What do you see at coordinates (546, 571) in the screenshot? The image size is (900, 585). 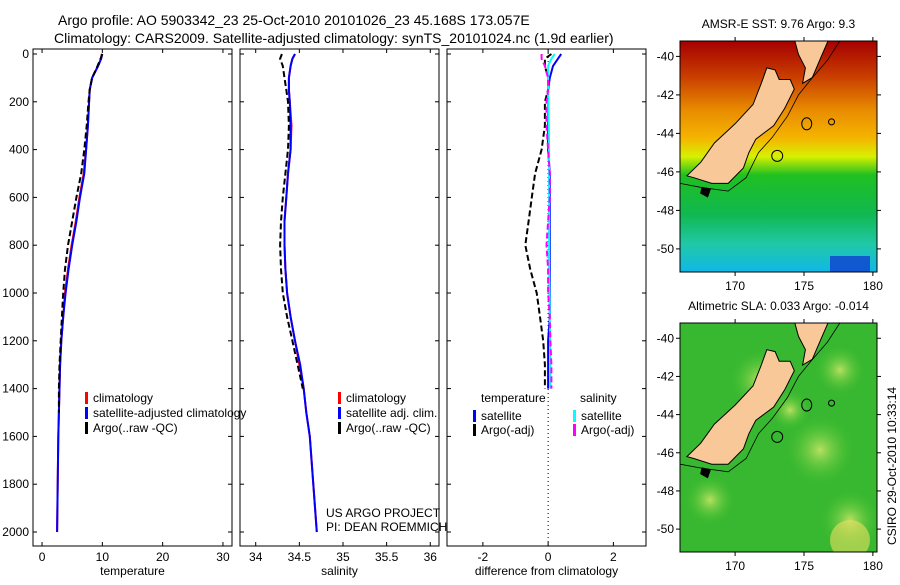 I see `x-axis-label: difference from climatology` at bounding box center [546, 571].